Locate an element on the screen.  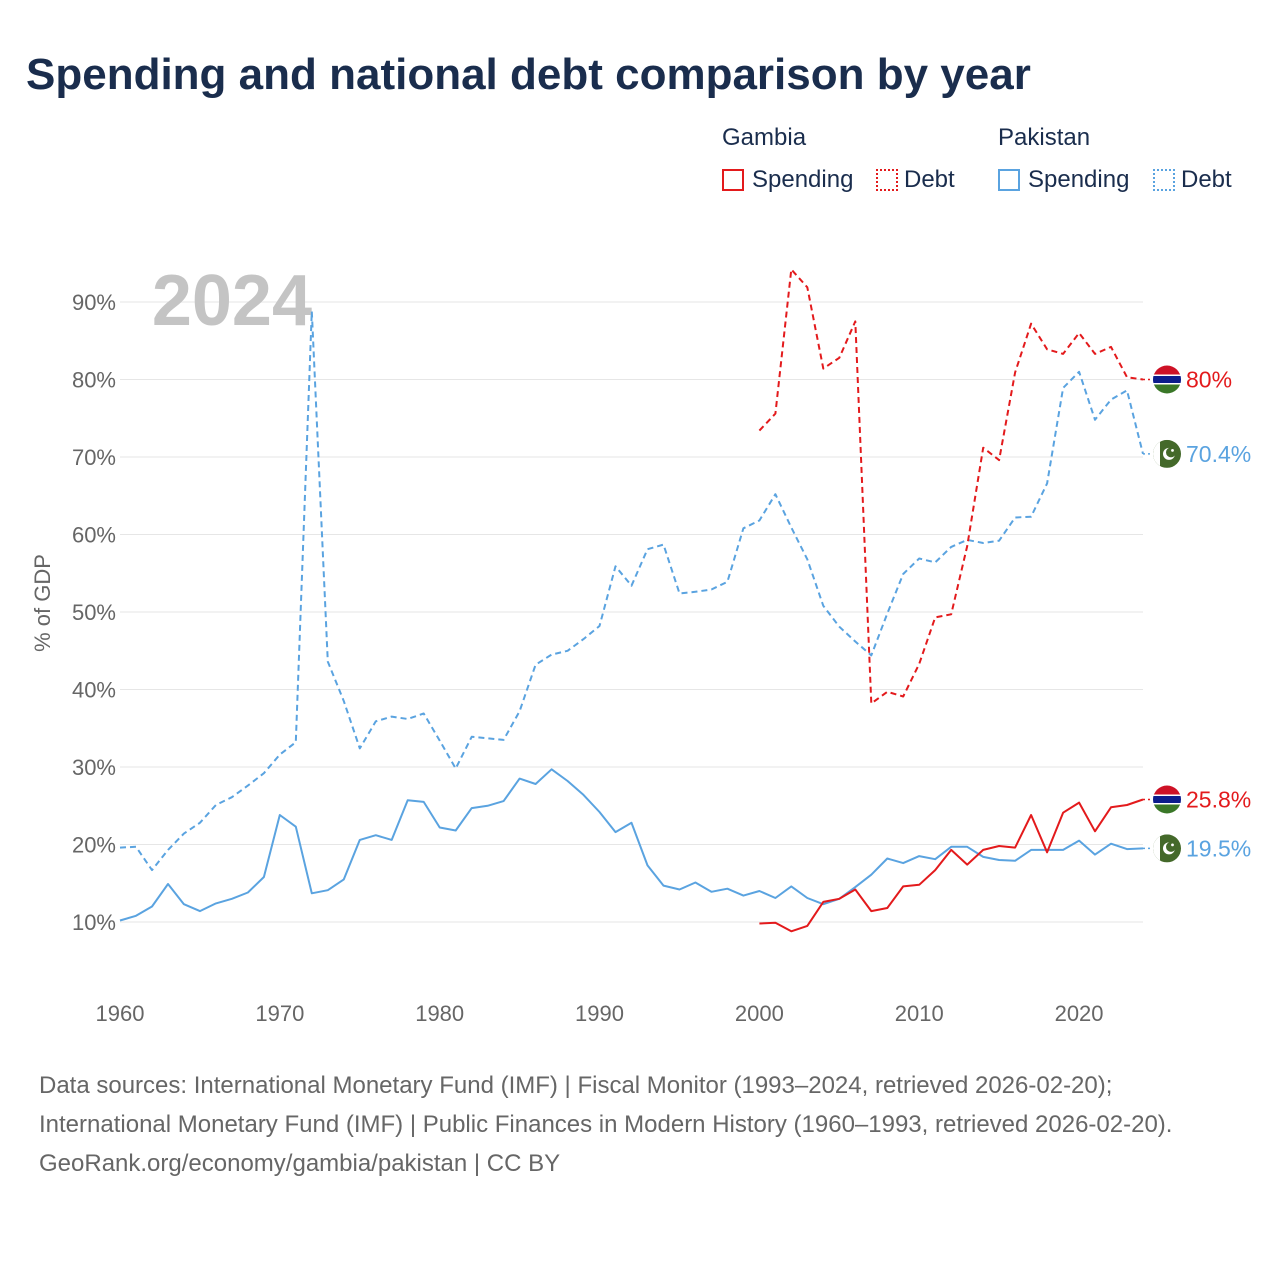
legend-item-gambia-debt: Debt is located at coordinates (915, 180).